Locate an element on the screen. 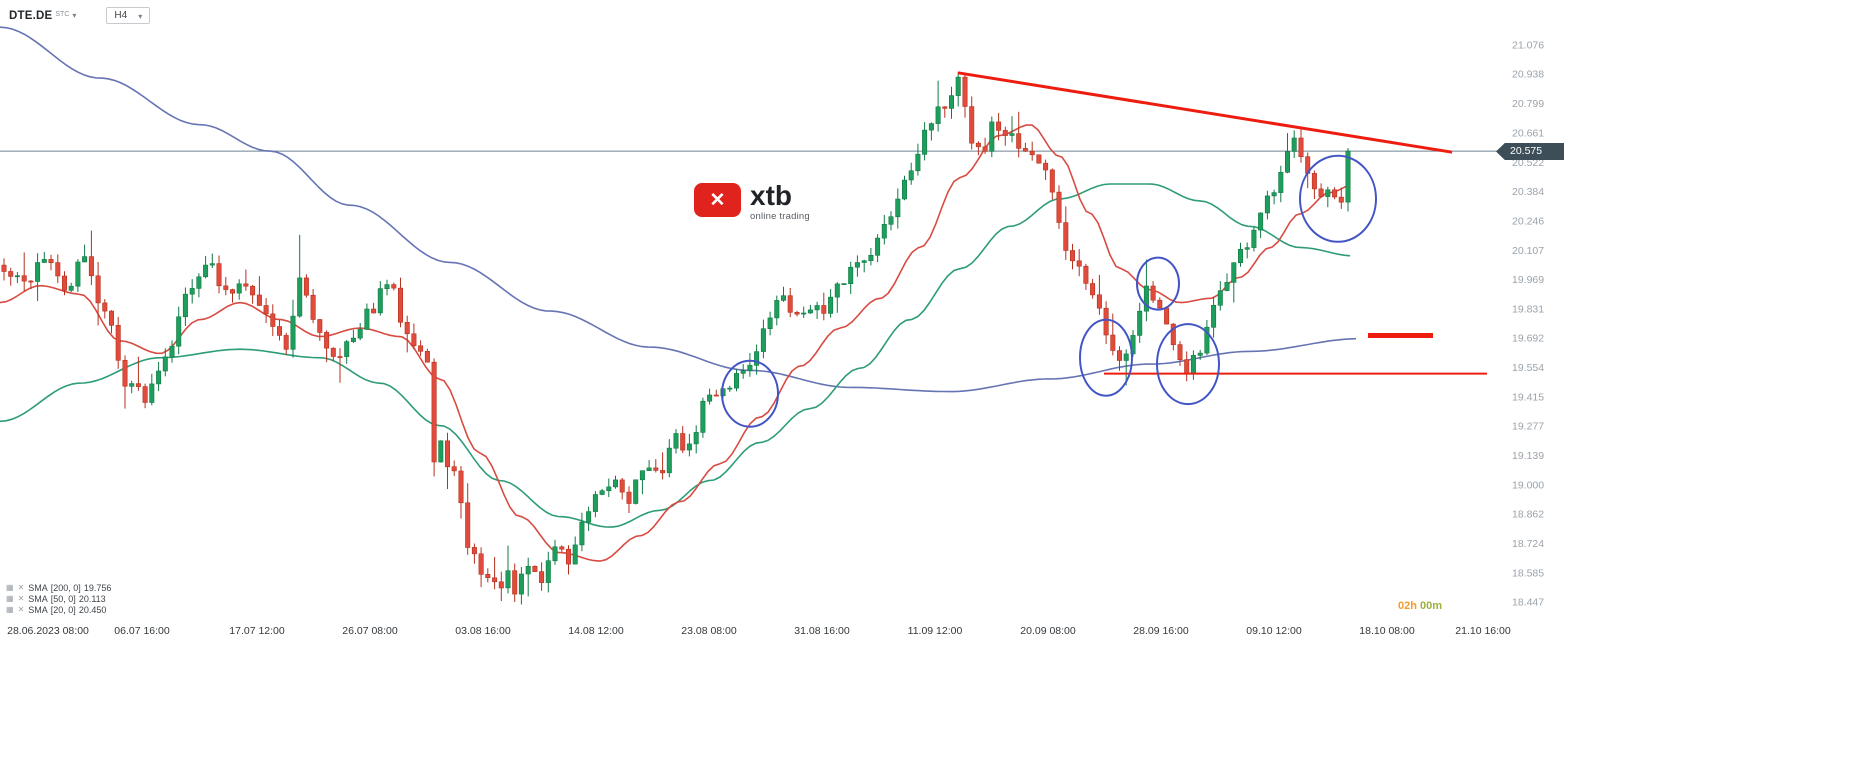  time-tick-label: 09.10 12:00 is located at coordinates (1274, 631).